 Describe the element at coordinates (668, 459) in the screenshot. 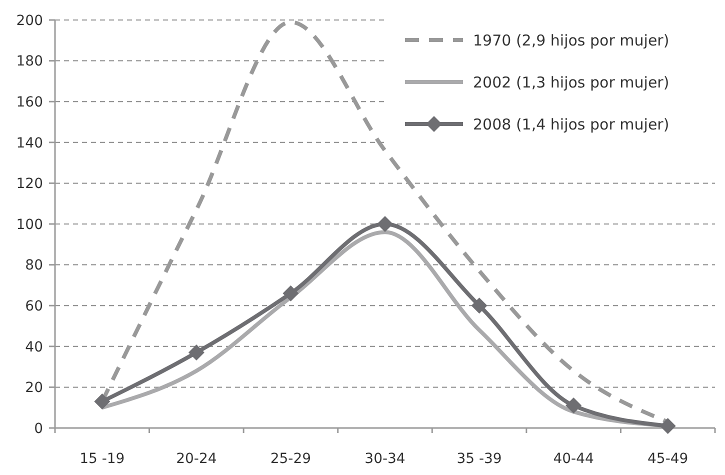

I see `x-tick-label: 45-49` at that location.